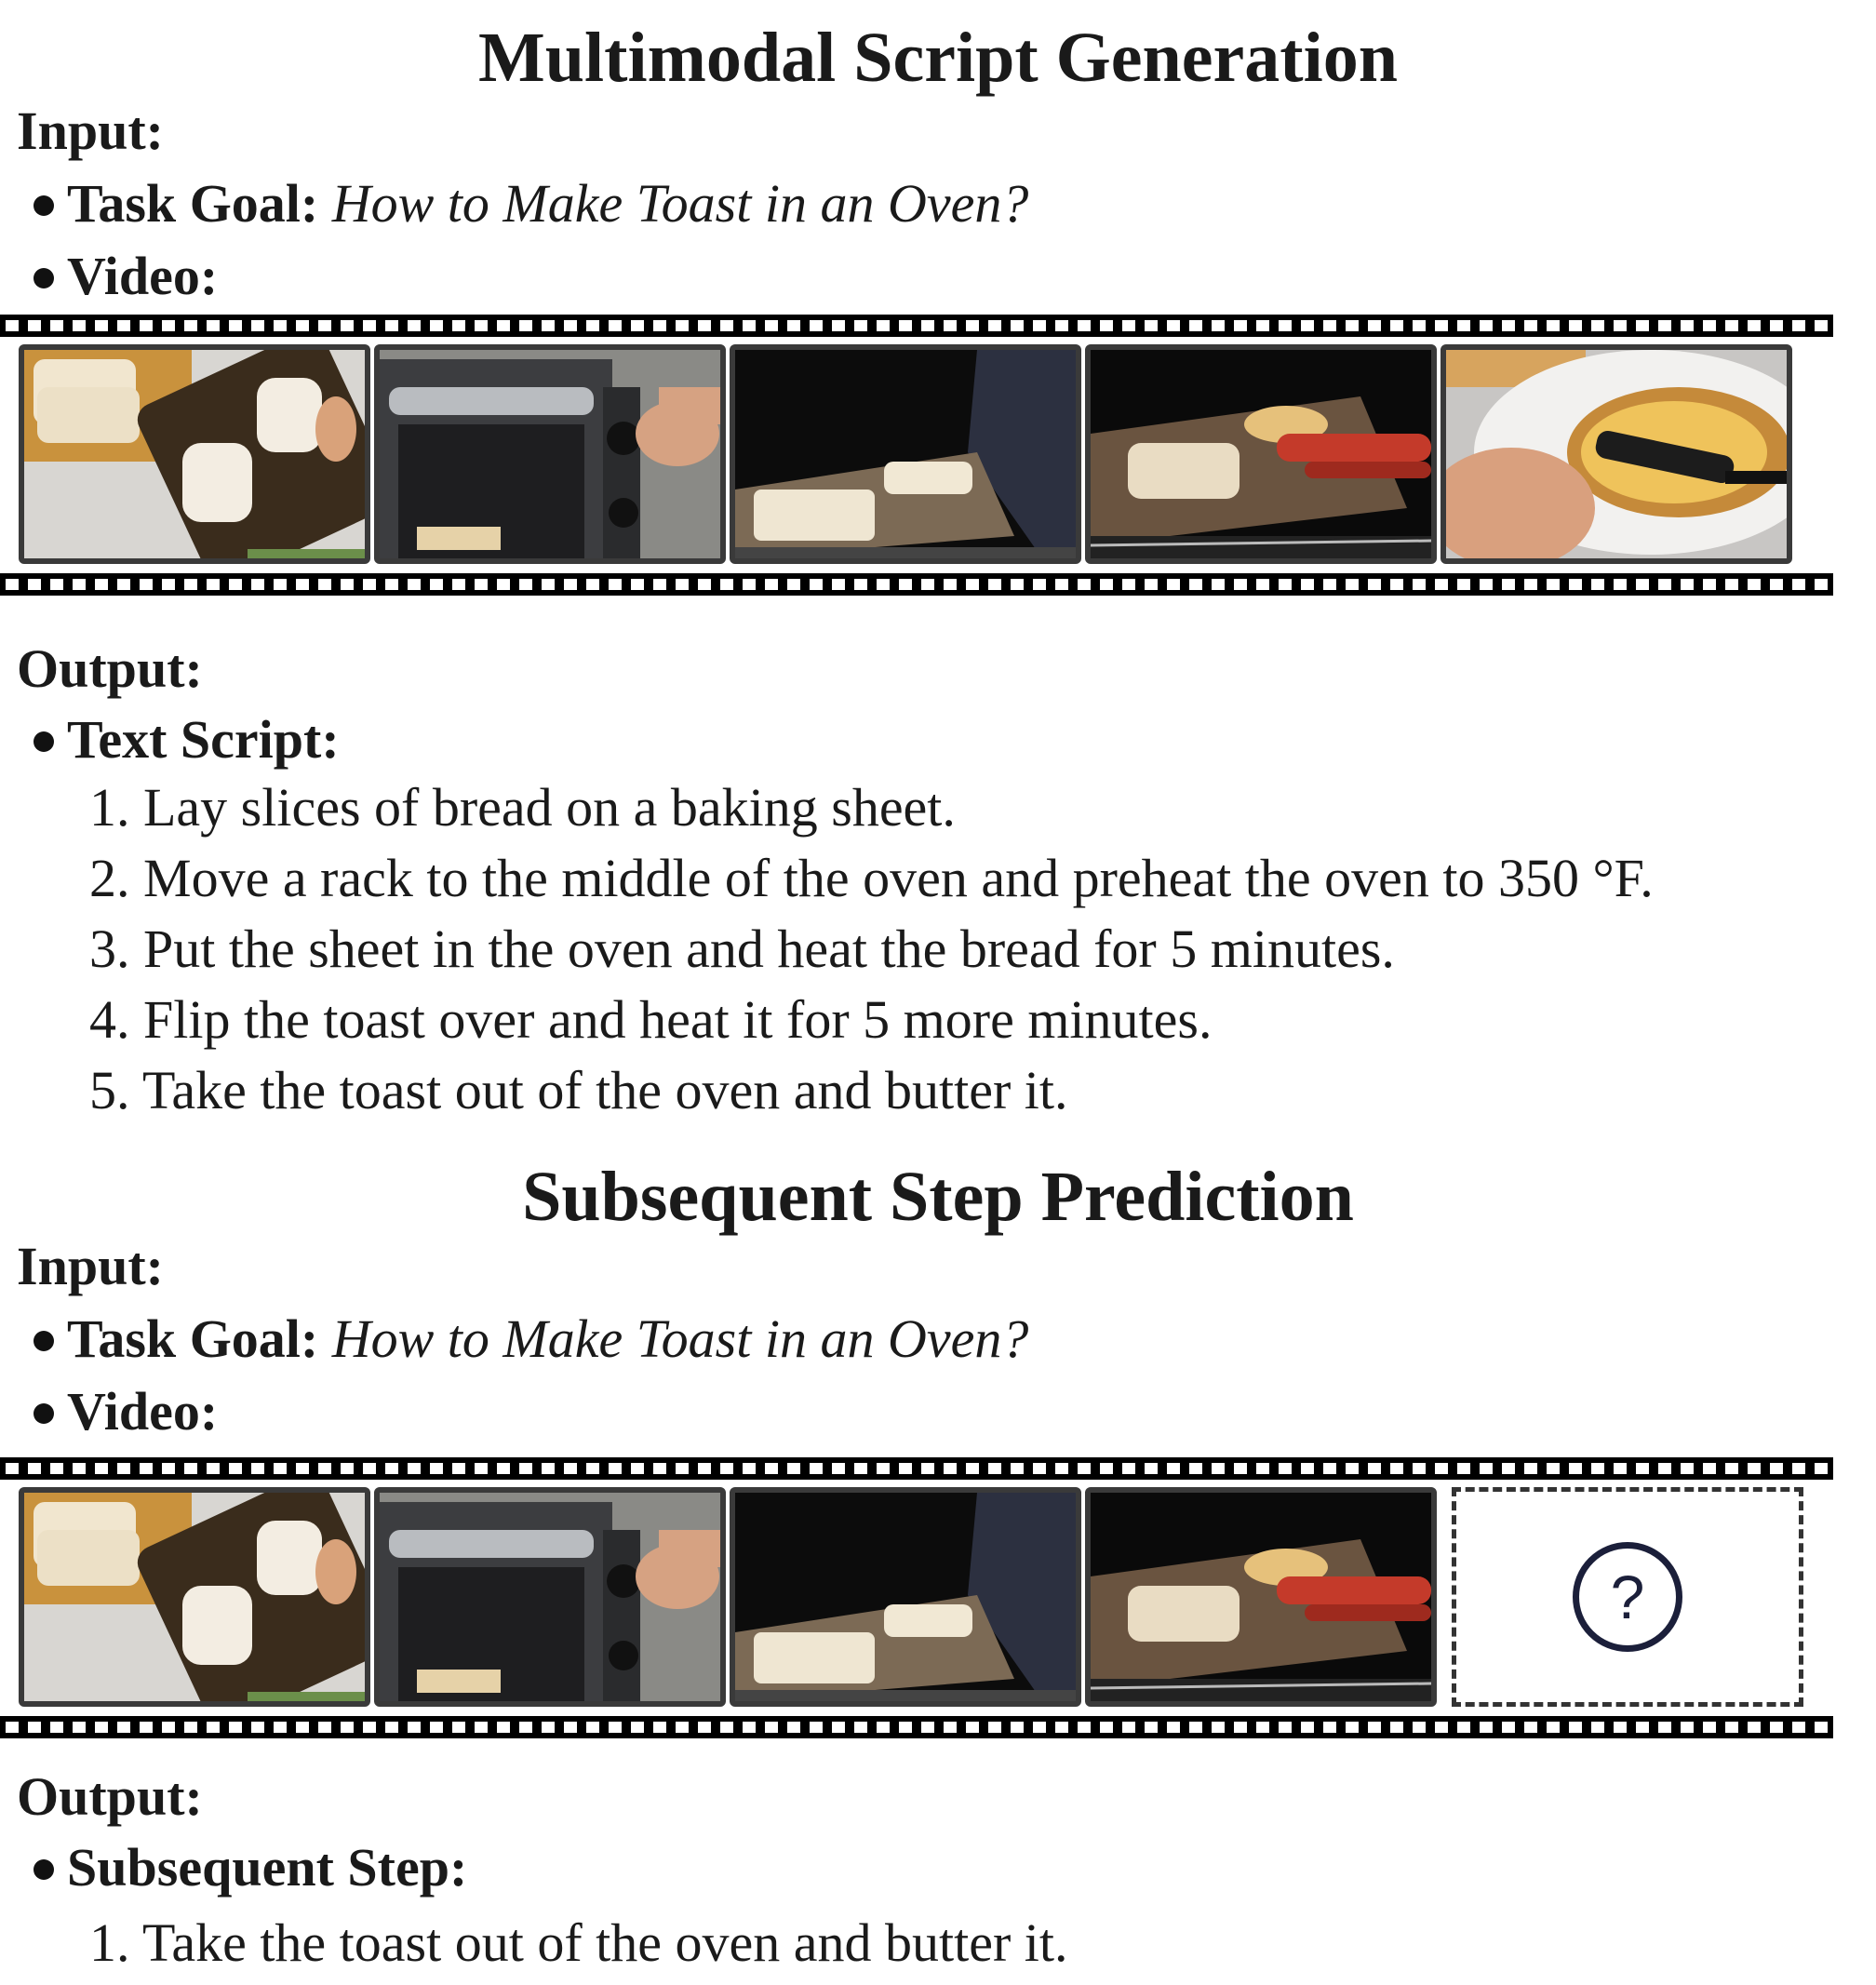 The image size is (1876, 1985). I want to click on section2-title: Subsequent Step Prediction, so click(938, 1197).